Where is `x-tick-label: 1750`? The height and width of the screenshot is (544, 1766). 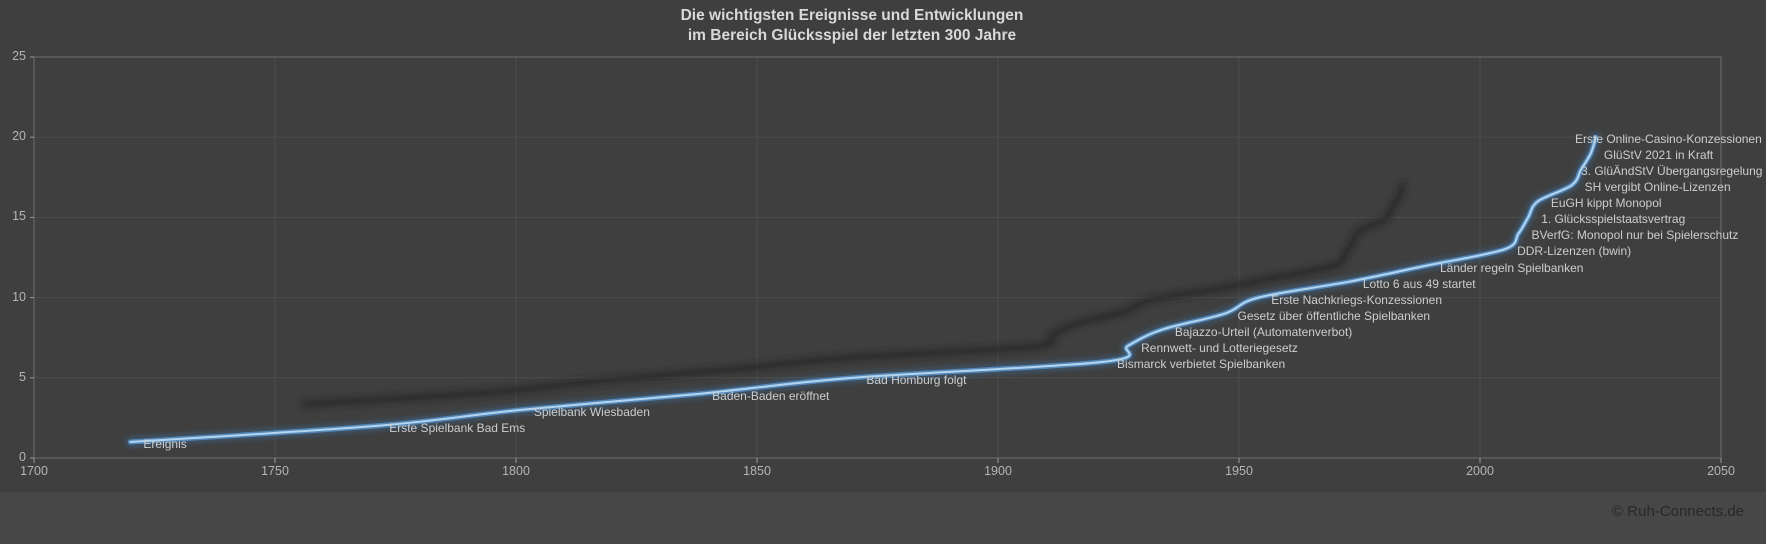 x-tick-label: 1750 is located at coordinates (275, 471).